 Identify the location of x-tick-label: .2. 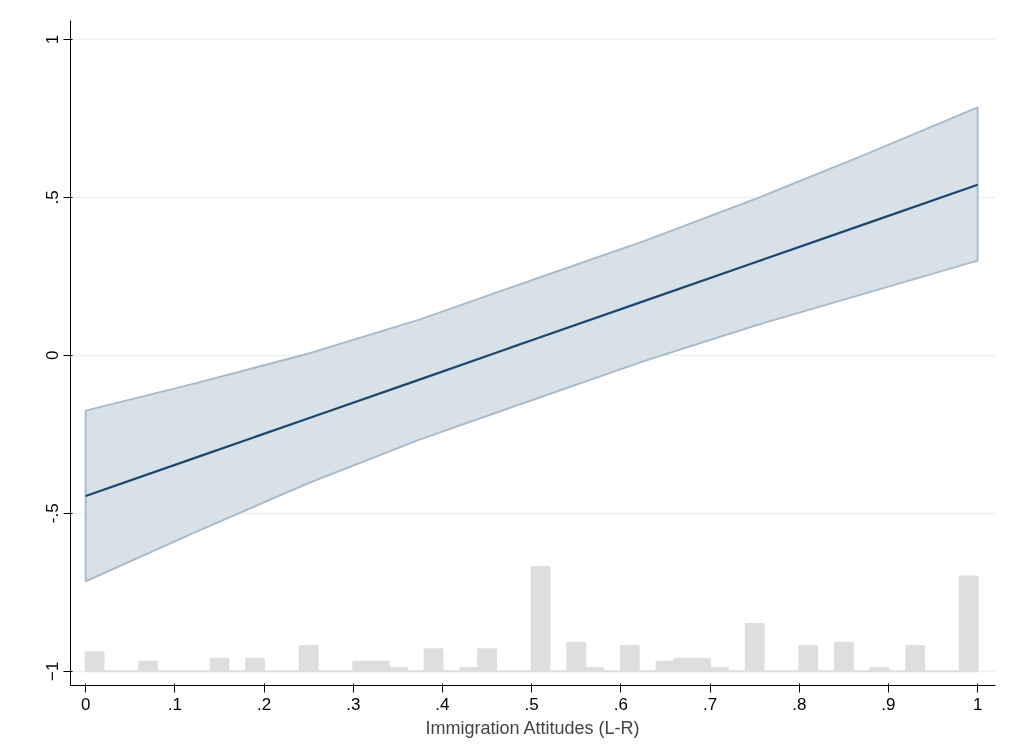
(264, 704).